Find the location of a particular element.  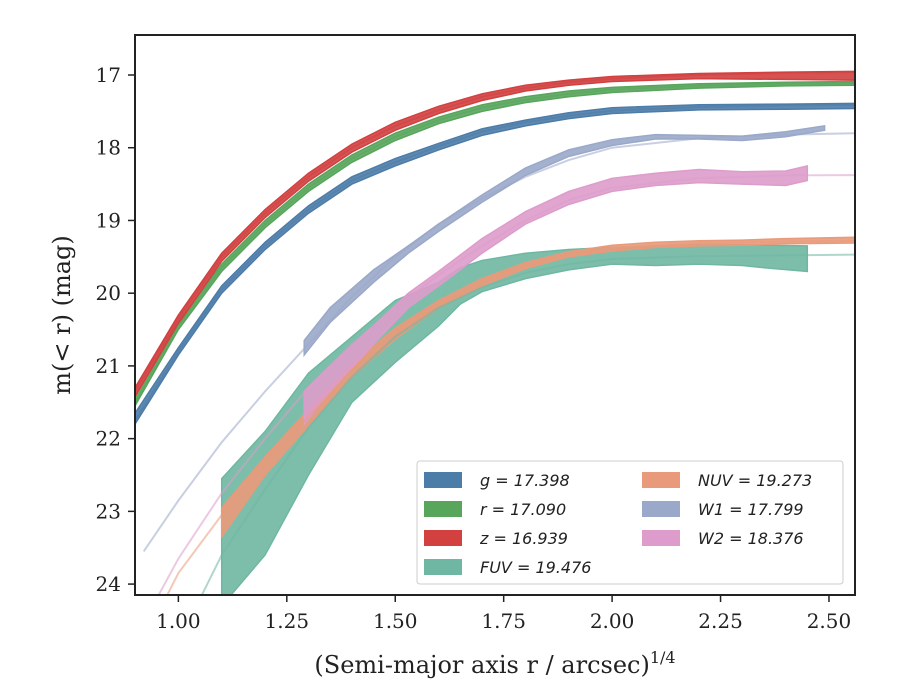

legend-label-0: g = 17.398 is located at coordinates (525, 480).